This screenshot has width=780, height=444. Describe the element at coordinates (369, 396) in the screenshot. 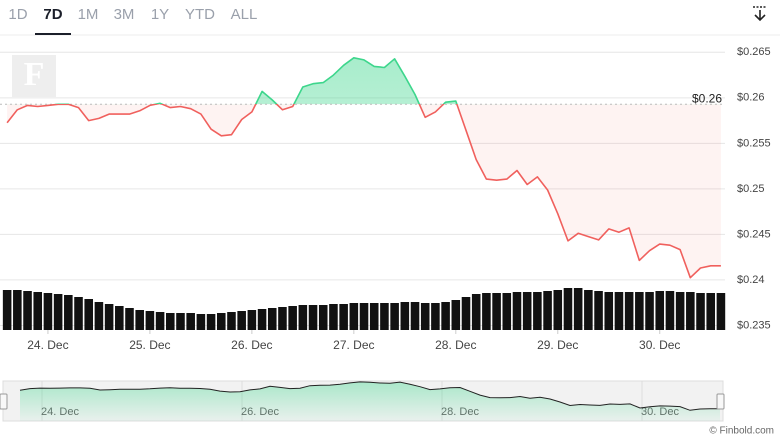

I see `navigator-line` at that location.